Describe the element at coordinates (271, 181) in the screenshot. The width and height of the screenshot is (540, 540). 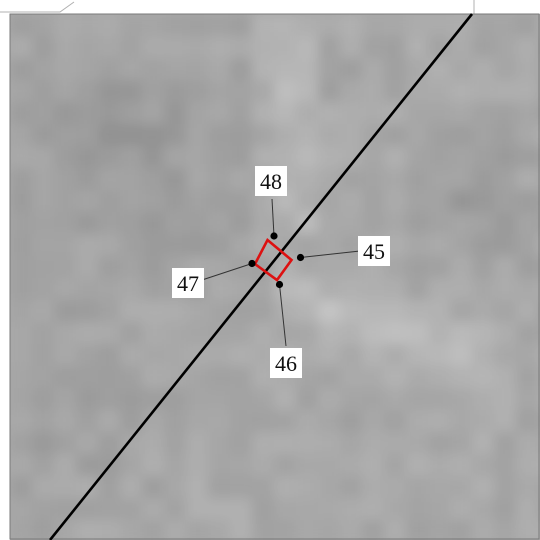
I see `vertex-label-48: 48` at that location.